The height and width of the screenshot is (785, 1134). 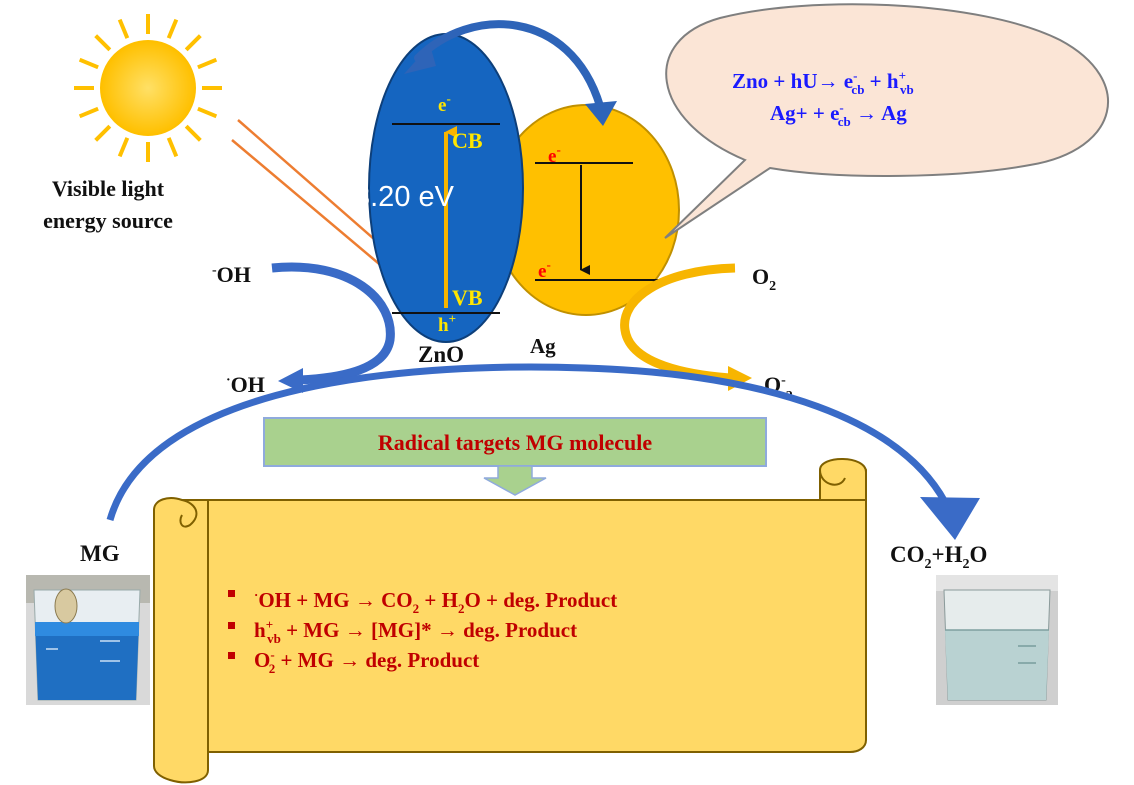 What do you see at coordinates (435, 601) in the screenshot?
I see `degradation-reaction-1: ·OH + MG → CO2 + H2O + deg. Product` at bounding box center [435, 601].